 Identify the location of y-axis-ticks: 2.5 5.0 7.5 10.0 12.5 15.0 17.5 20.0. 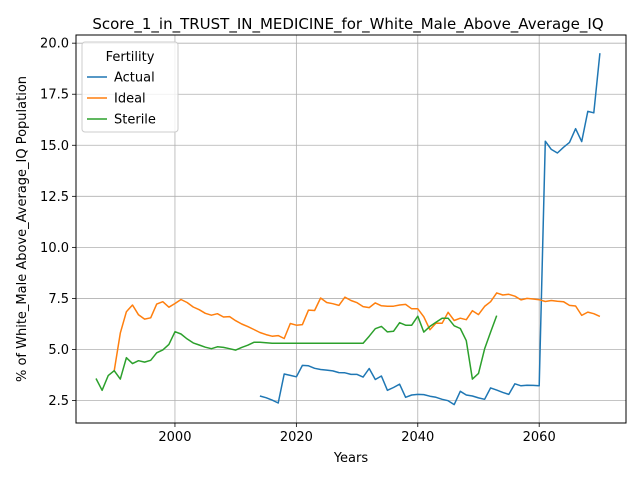
(58, 223).